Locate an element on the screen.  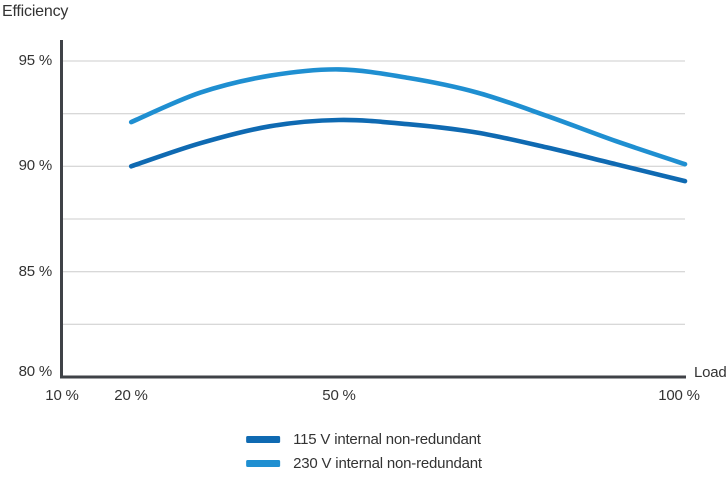
legend-item-230v: 230 V internal non-redundant is located at coordinates (364, 463).